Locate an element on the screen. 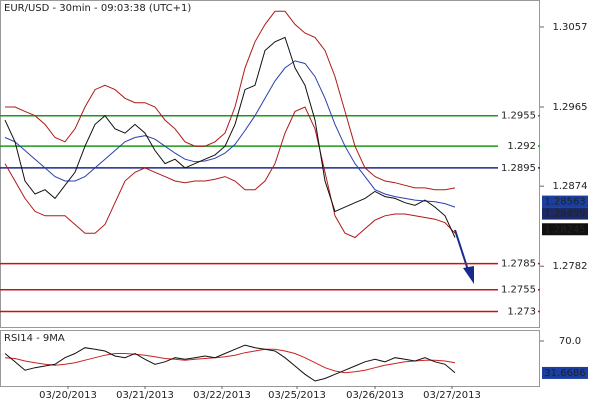 Image resolution: width=590 pixels, height=400 pixels. level-label: 1.2785 is located at coordinates (518, 264).